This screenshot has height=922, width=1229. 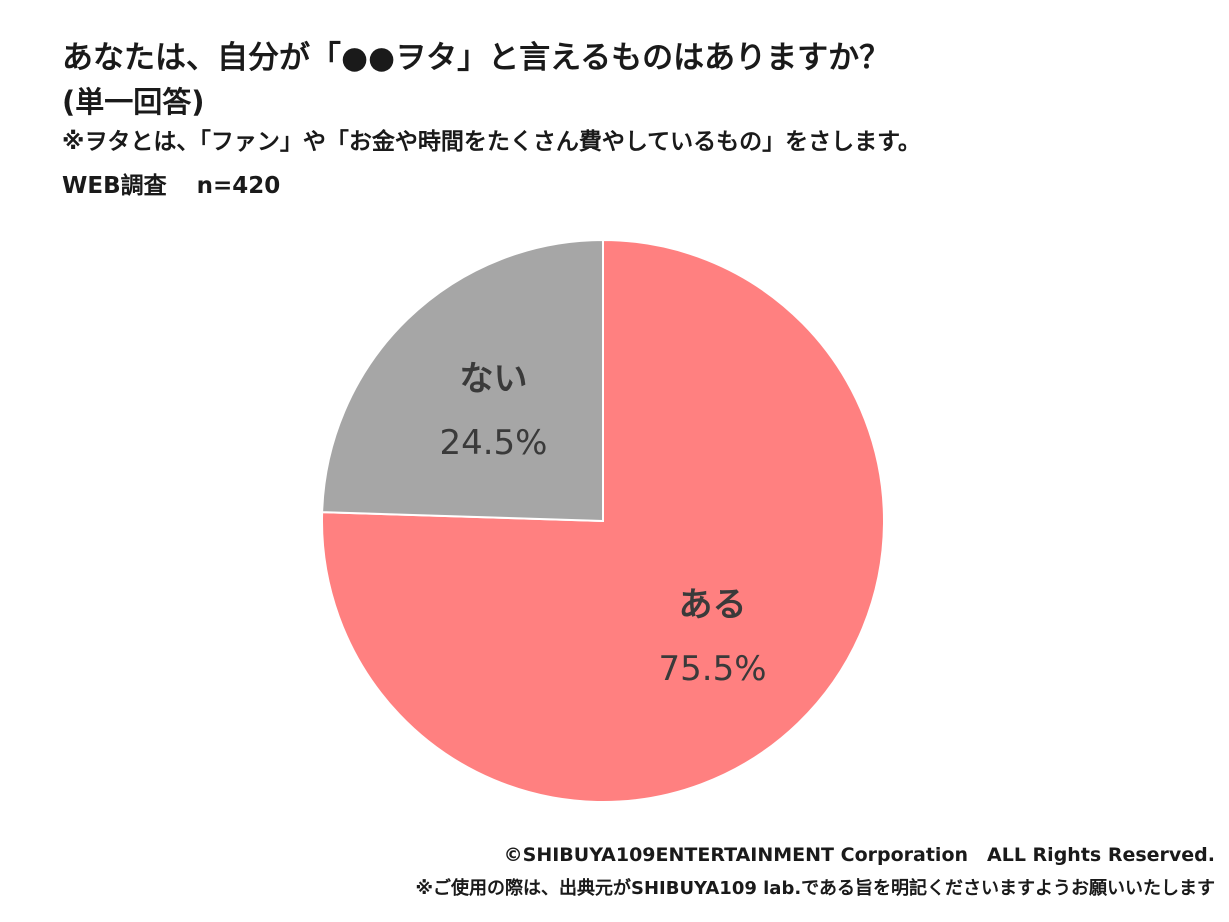 What do you see at coordinates (493, 443) in the screenshot?
I see `slice-value-1: 24.5%` at bounding box center [493, 443].